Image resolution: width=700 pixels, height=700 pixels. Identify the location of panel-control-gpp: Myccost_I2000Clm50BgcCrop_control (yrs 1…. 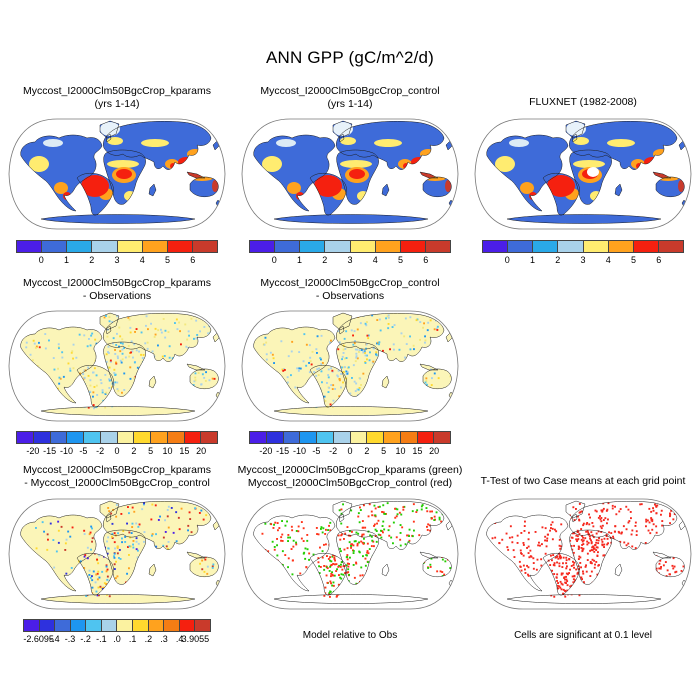
(350, 180).